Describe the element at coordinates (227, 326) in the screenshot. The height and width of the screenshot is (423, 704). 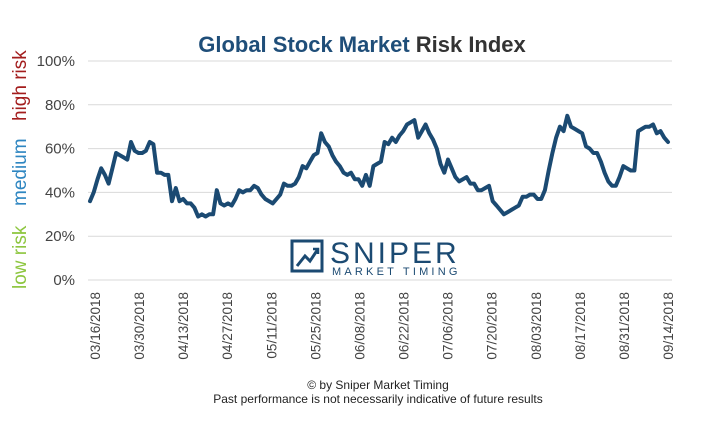
I see `x-tick-label: 04/27/2018` at that location.